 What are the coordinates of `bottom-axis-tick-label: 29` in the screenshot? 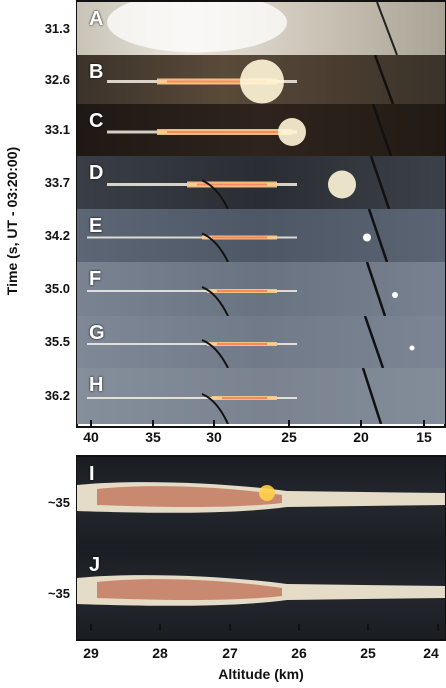 It's located at (91, 653).